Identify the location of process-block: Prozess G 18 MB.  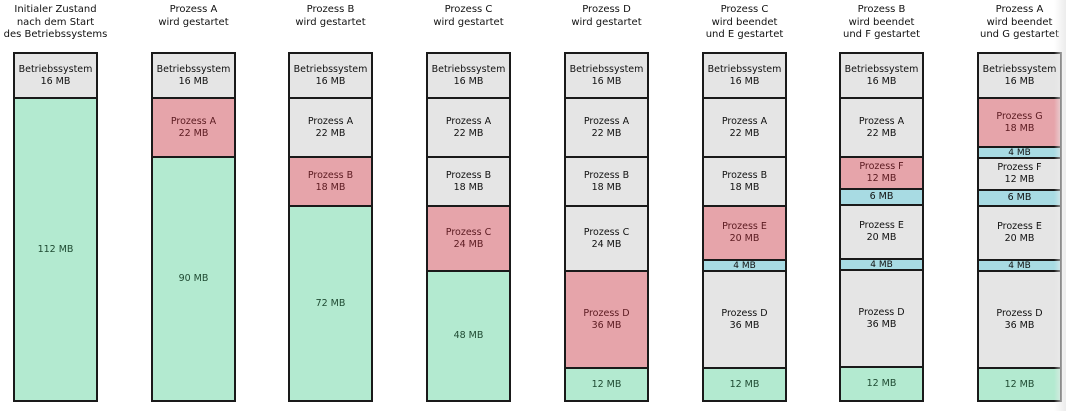
(1019, 121).